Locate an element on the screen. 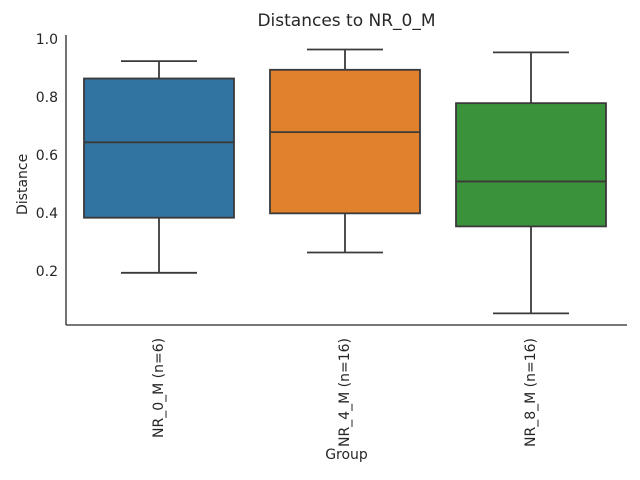  y-tick-label: 0.8 is located at coordinates (46, 98).